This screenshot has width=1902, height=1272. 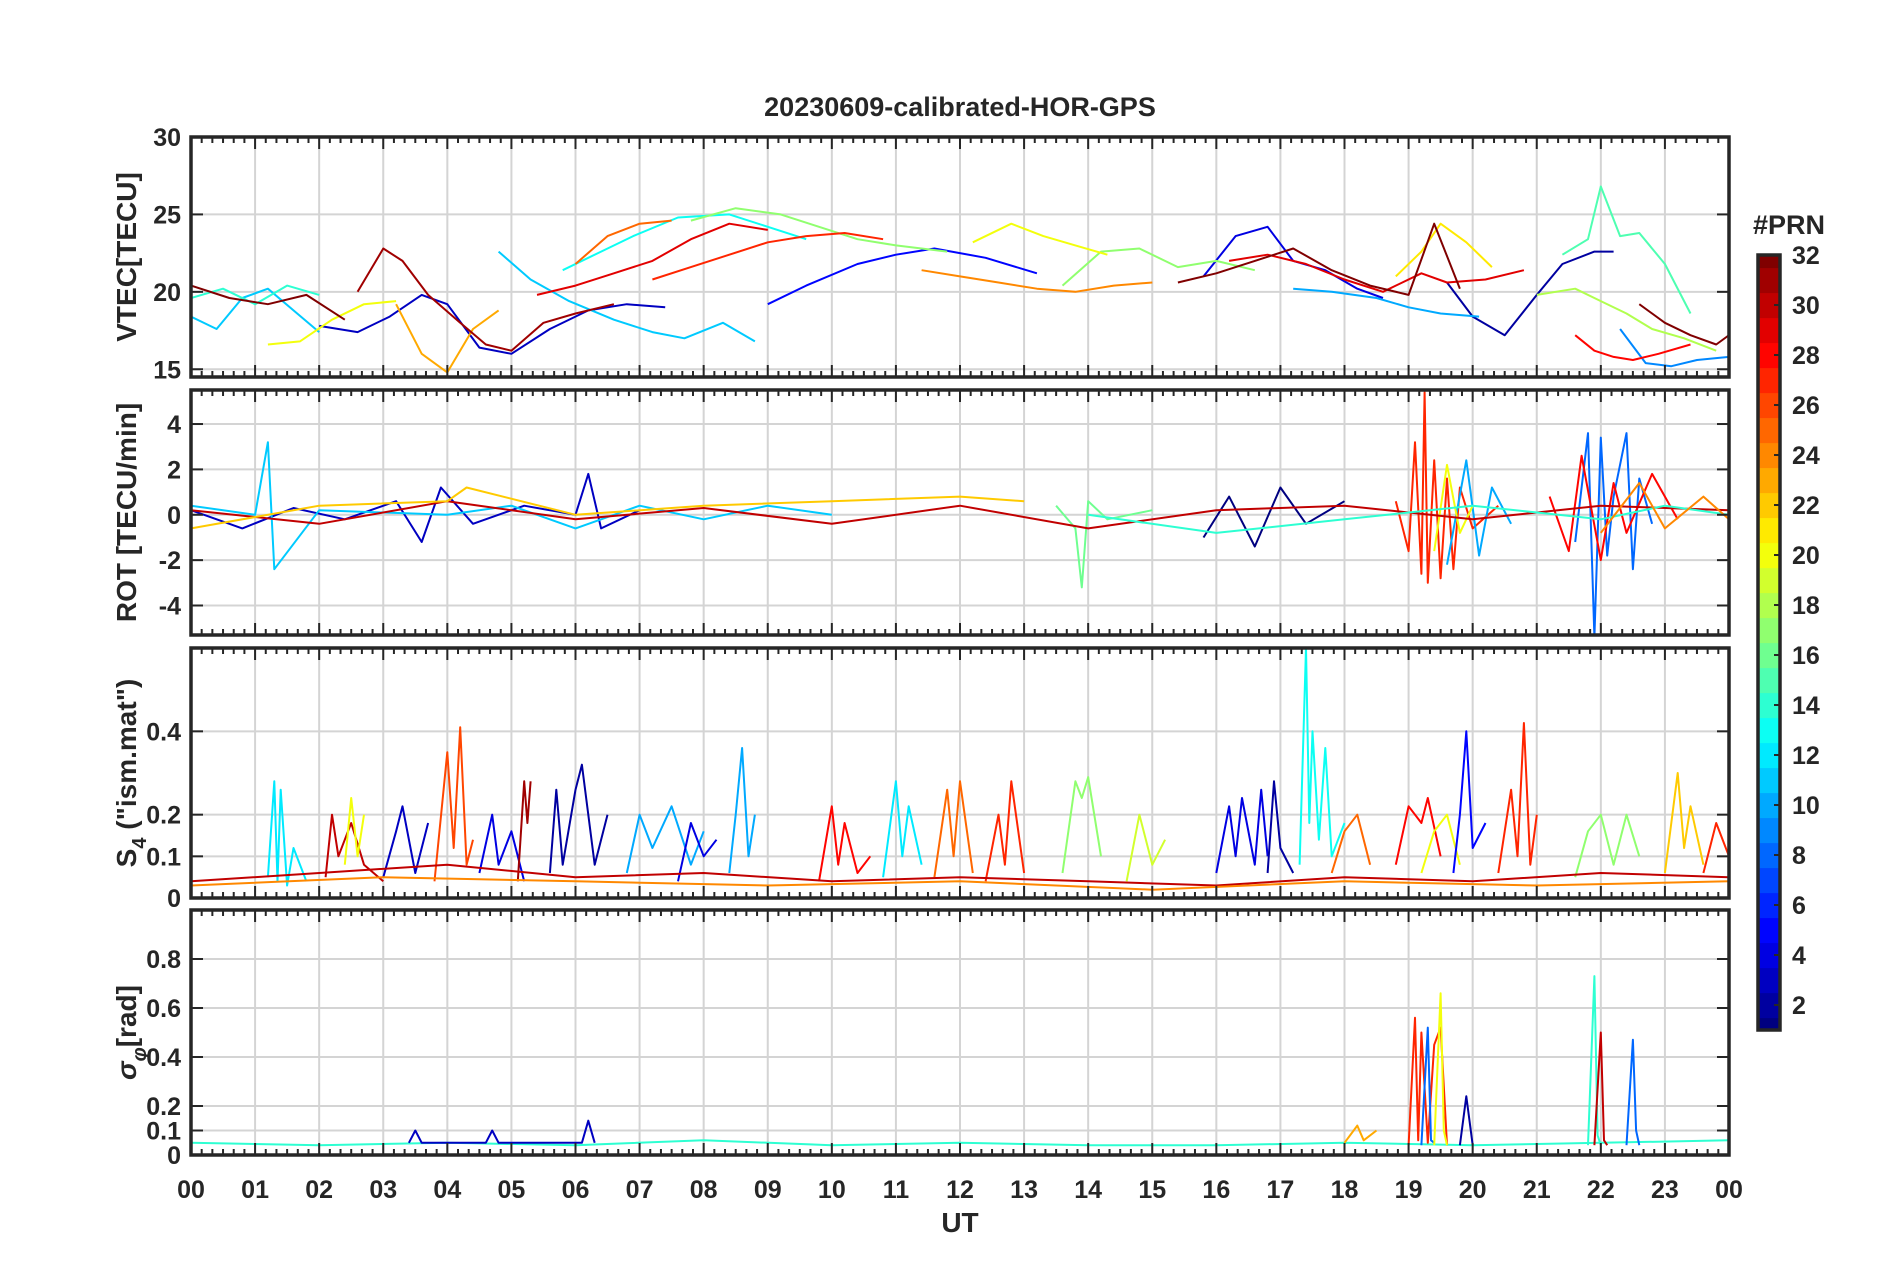 What do you see at coordinates (768, 1190) in the screenshot?
I see `x-tick-label: 09` at bounding box center [768, 1190].